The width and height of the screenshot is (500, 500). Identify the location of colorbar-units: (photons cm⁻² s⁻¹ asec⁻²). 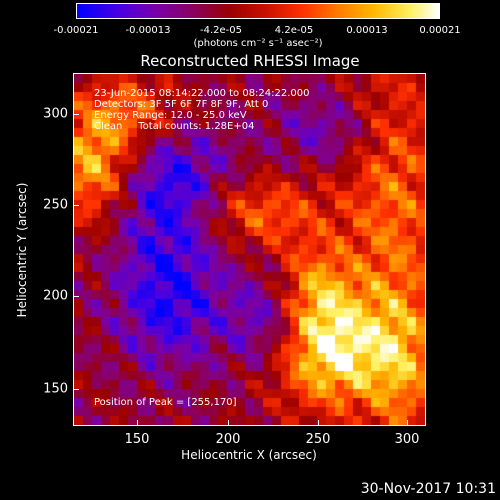
(258, 43).